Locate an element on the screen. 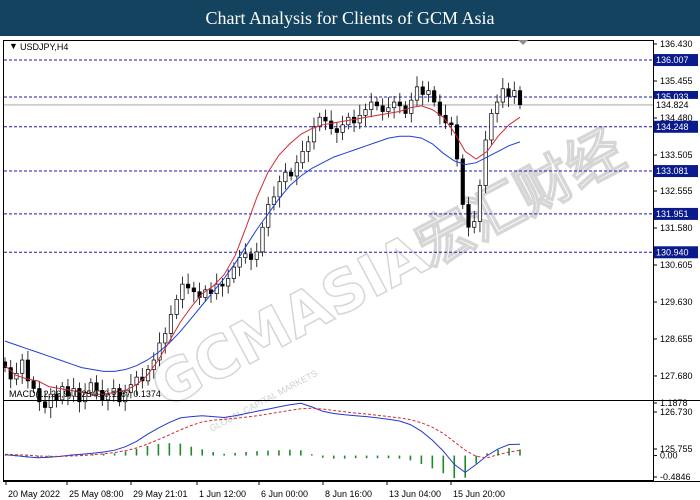  y-tick-label: 130.605 is located at coordinates (676, 265).